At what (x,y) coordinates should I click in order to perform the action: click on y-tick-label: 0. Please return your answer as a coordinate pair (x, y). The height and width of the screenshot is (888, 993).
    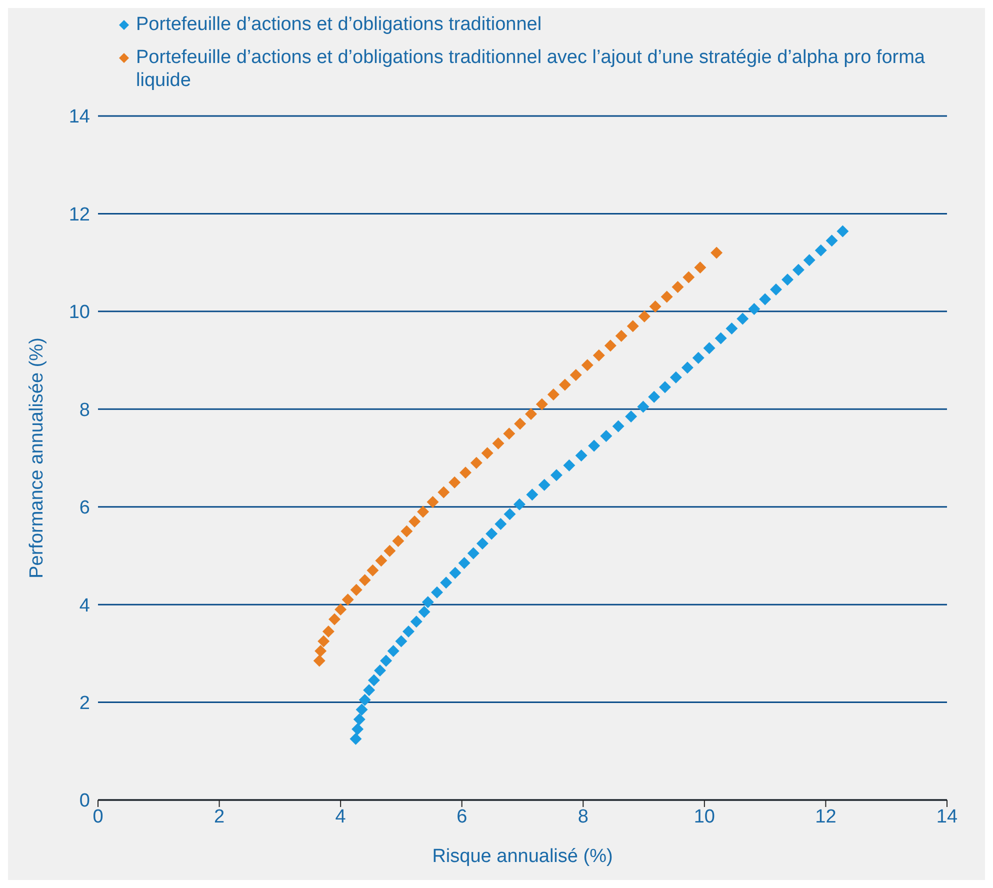
    Looking at the image, I should click on (84, 801).